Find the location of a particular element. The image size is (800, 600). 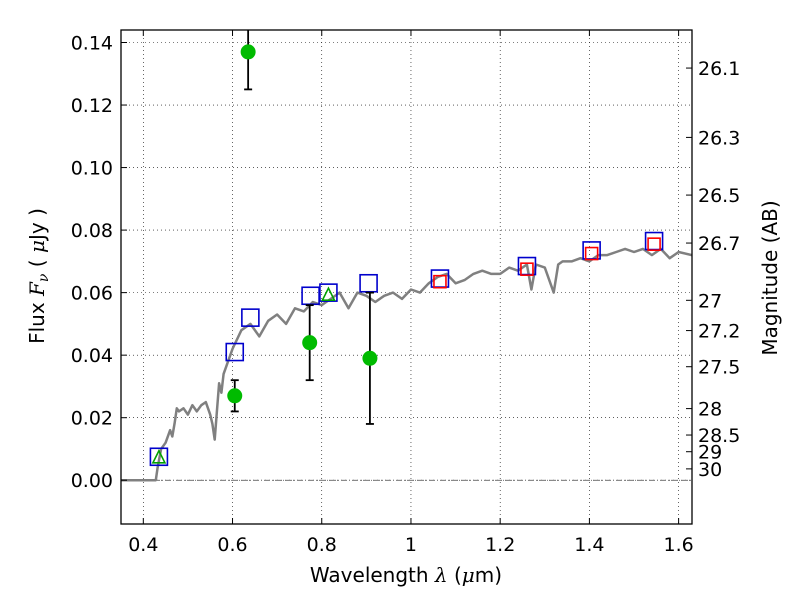

magnitude-tick-label: 29 is located at coordinates (710, 453).